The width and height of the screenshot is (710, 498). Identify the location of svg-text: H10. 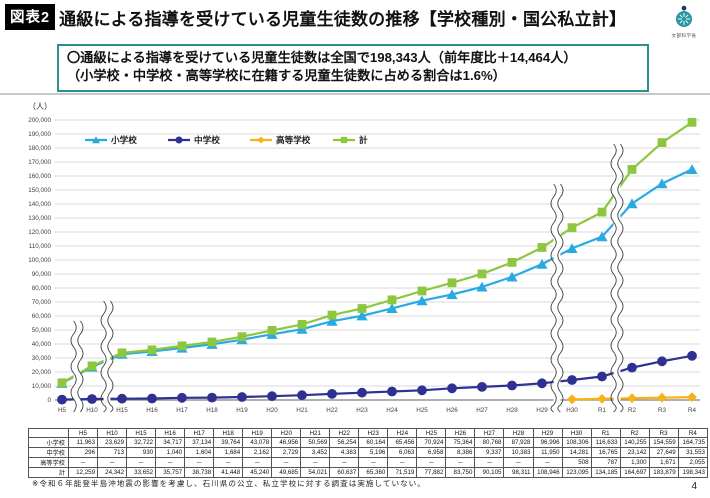
(92, 410).